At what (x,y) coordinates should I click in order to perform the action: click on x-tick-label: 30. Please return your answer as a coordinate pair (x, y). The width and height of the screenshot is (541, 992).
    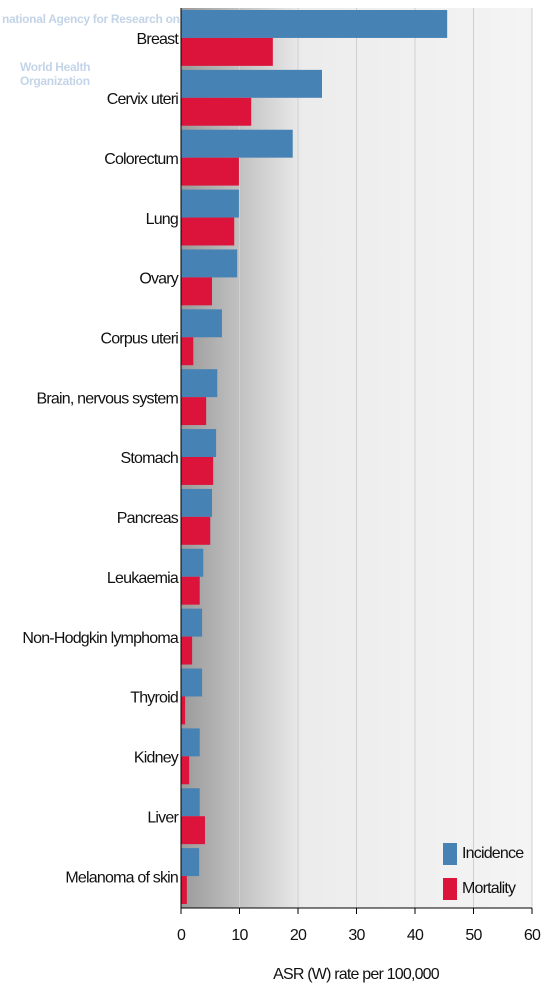
    Looking at the image, I should click on (356, 935).